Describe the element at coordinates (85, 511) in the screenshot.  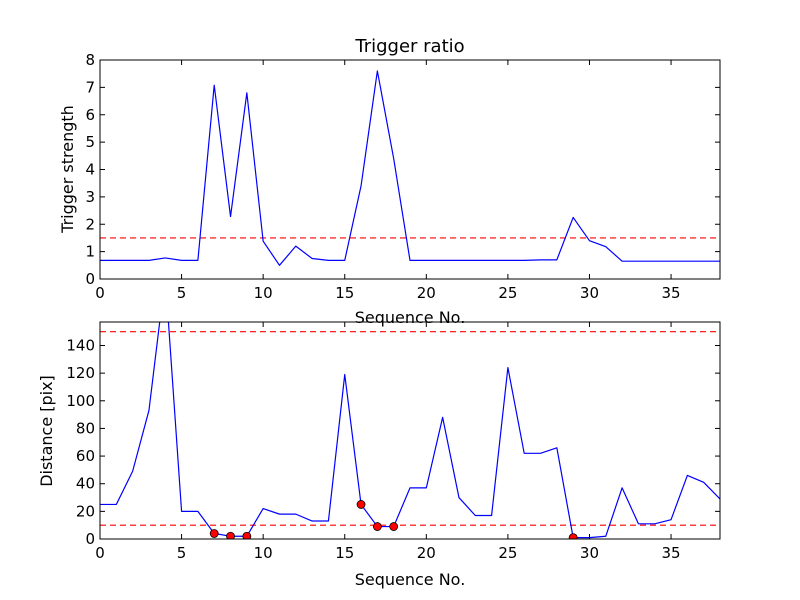
I see `y-tick-label: 20` at that location.